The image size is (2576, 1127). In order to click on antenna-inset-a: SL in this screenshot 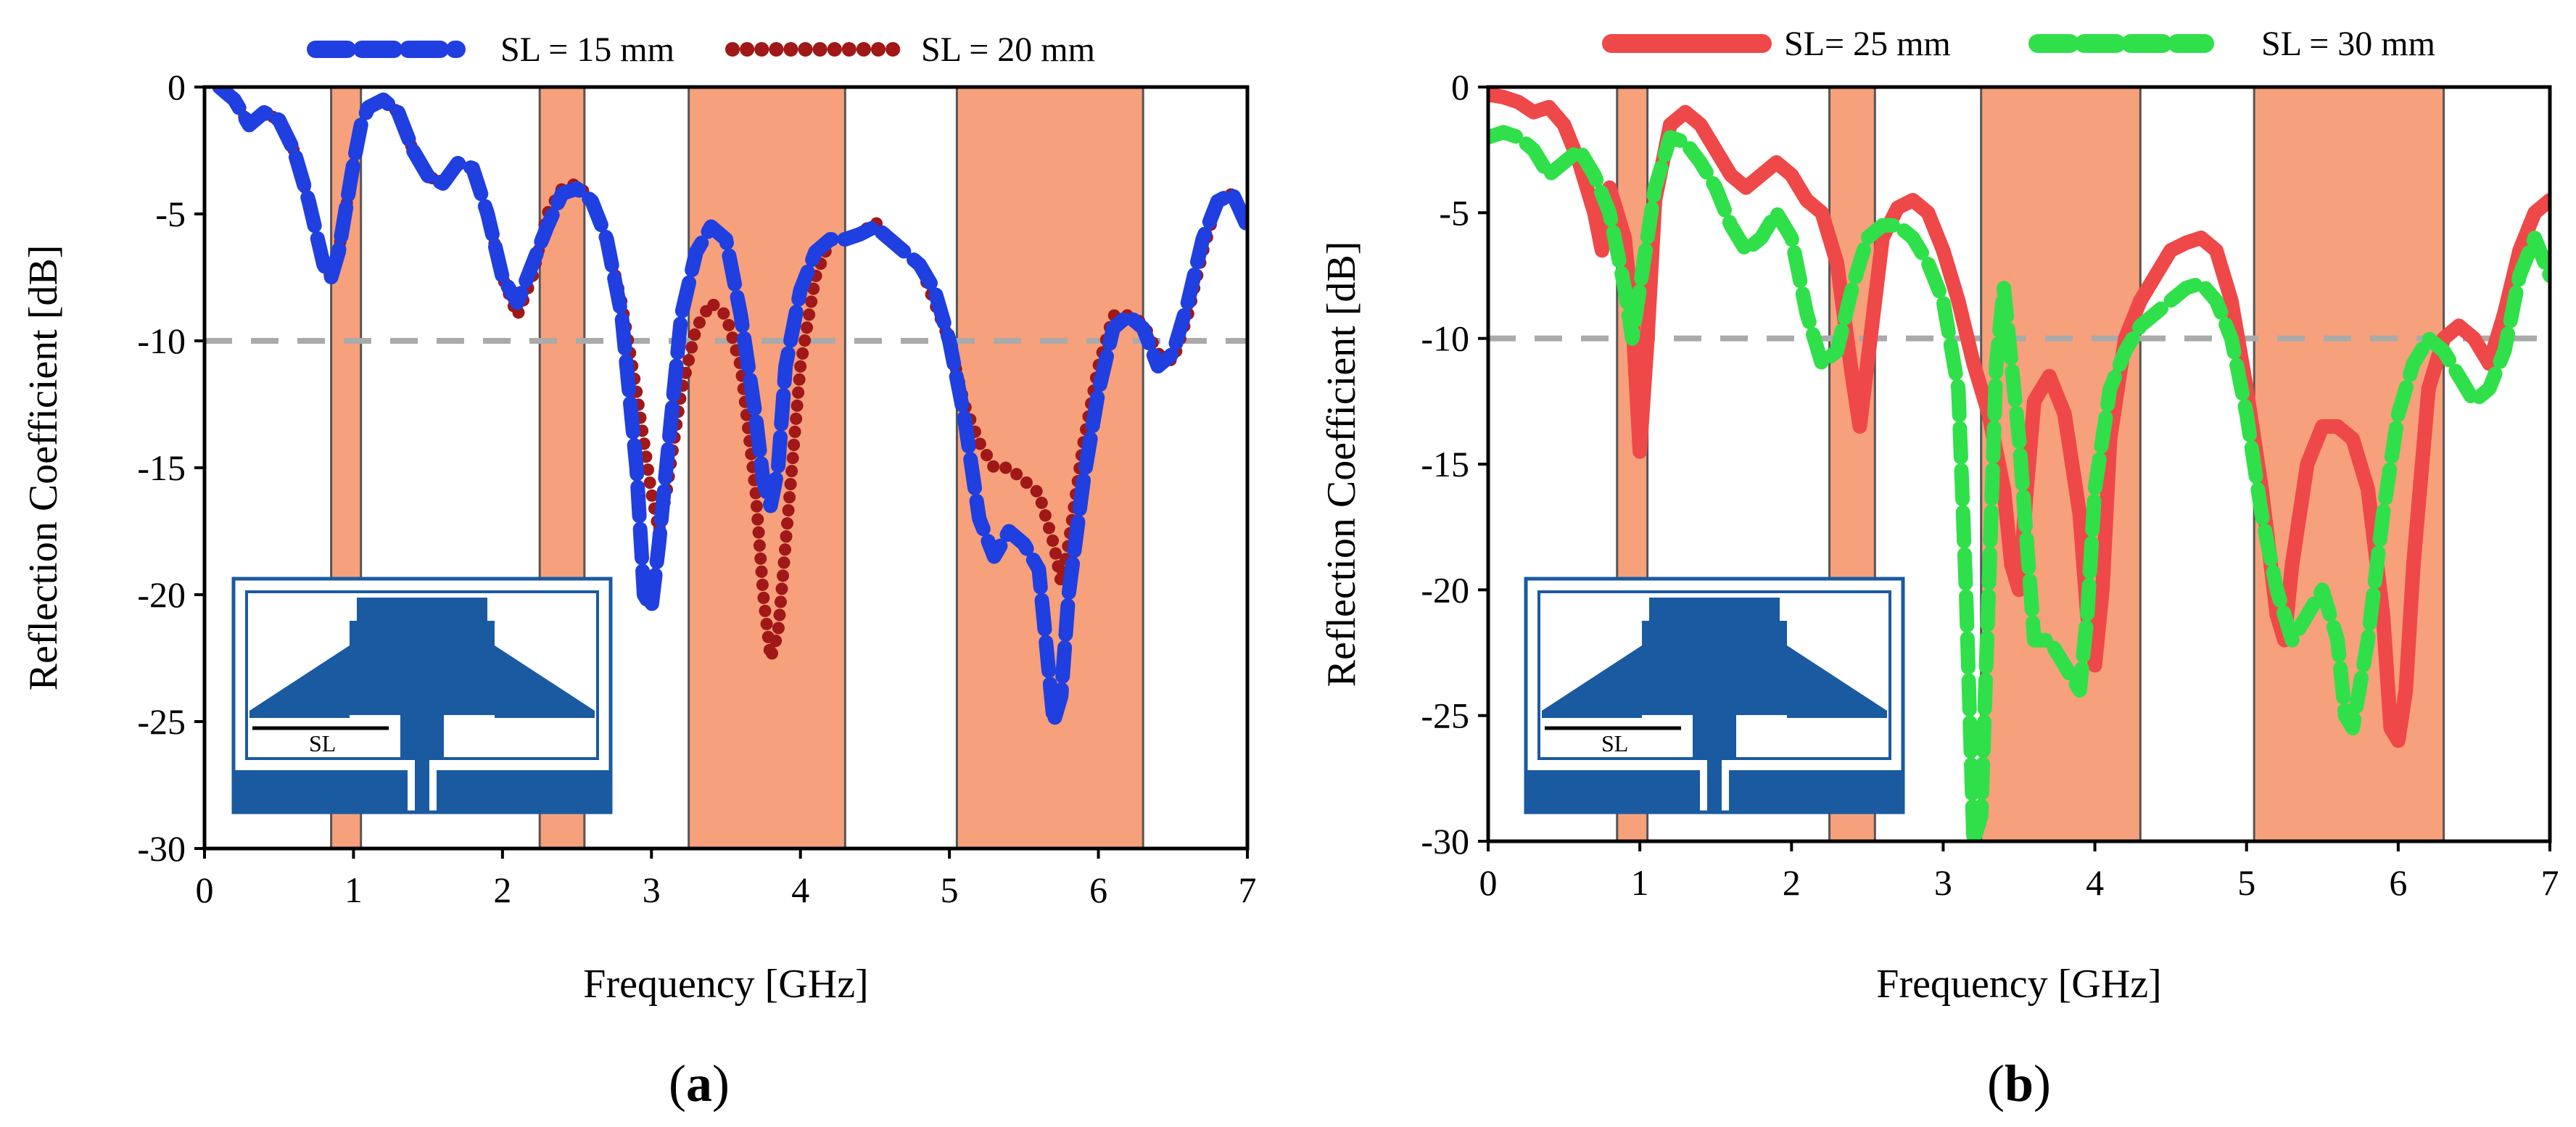, I will do `click(422, 695)`.